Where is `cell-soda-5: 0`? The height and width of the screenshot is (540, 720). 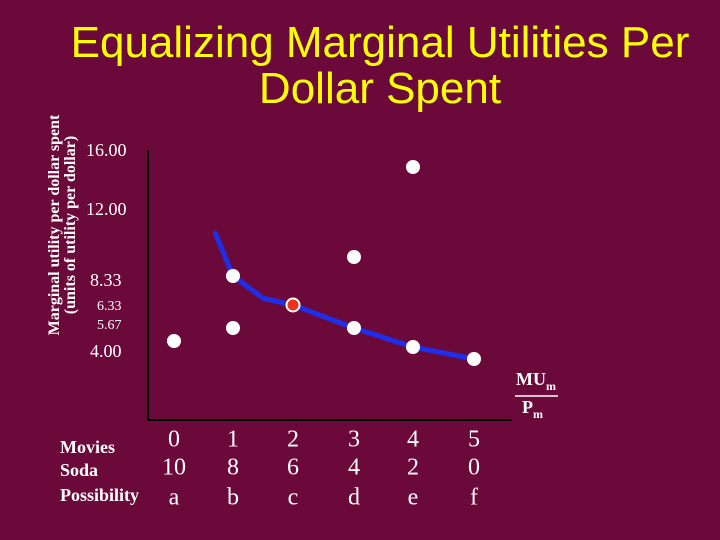
cell-soda-5: 0 is located at coordinates (474, 468).